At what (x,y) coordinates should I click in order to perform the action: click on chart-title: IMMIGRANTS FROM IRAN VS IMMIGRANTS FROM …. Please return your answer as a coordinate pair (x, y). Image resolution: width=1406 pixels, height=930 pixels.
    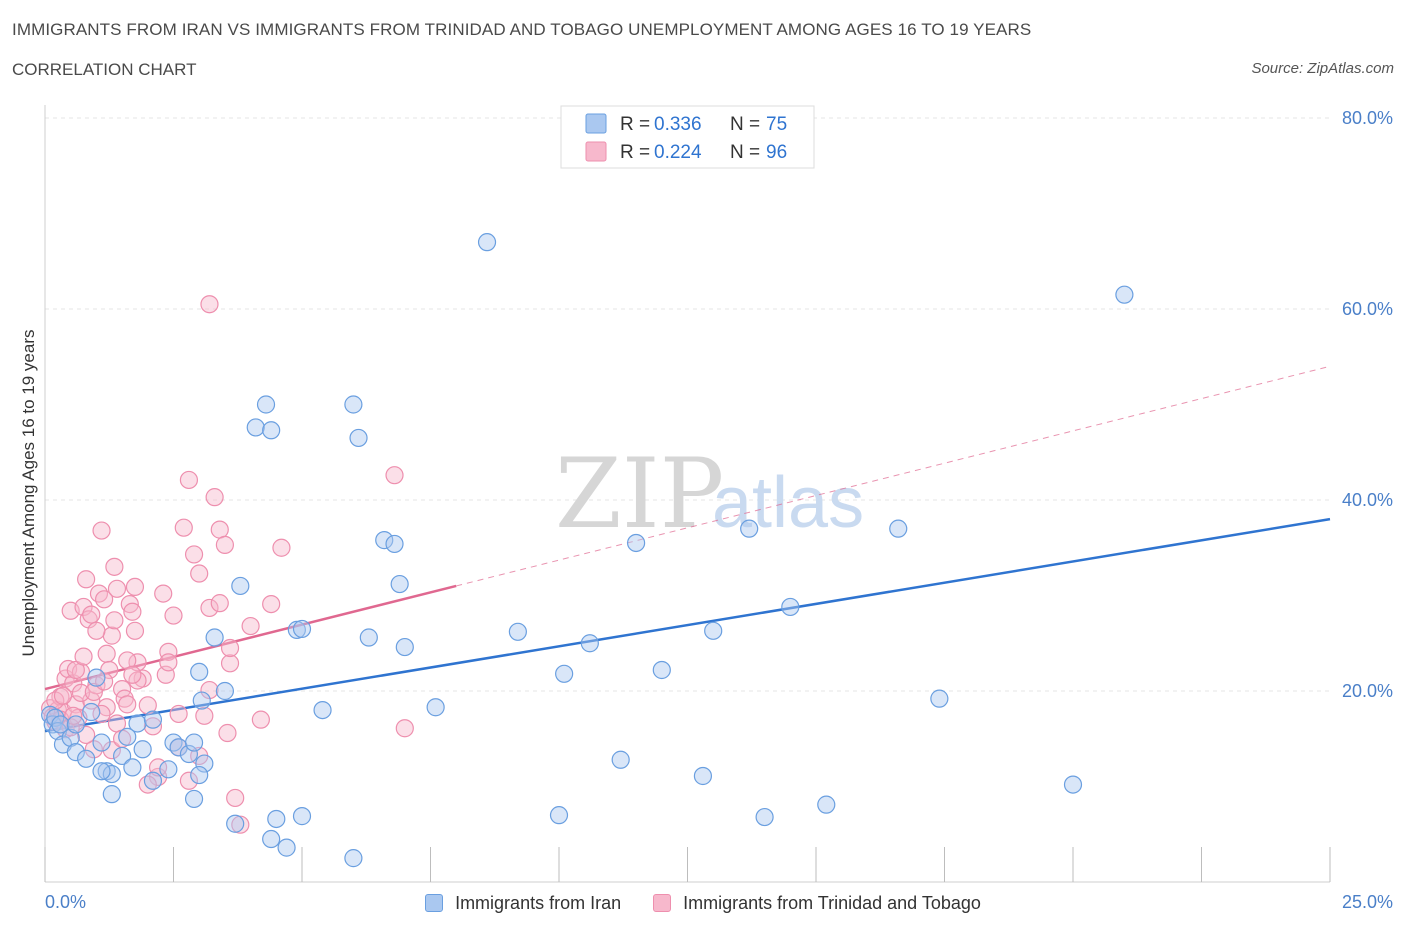
    Looking at the image, I should click on (522, 29).